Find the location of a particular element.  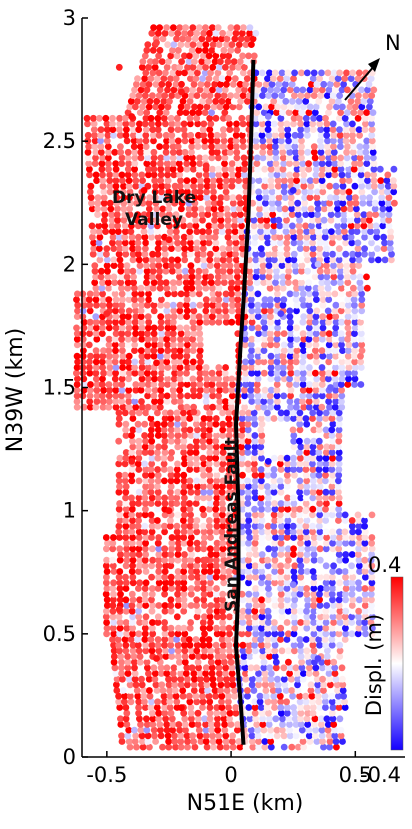

y-tick-label: 2 is located at coordinates (69, 264).